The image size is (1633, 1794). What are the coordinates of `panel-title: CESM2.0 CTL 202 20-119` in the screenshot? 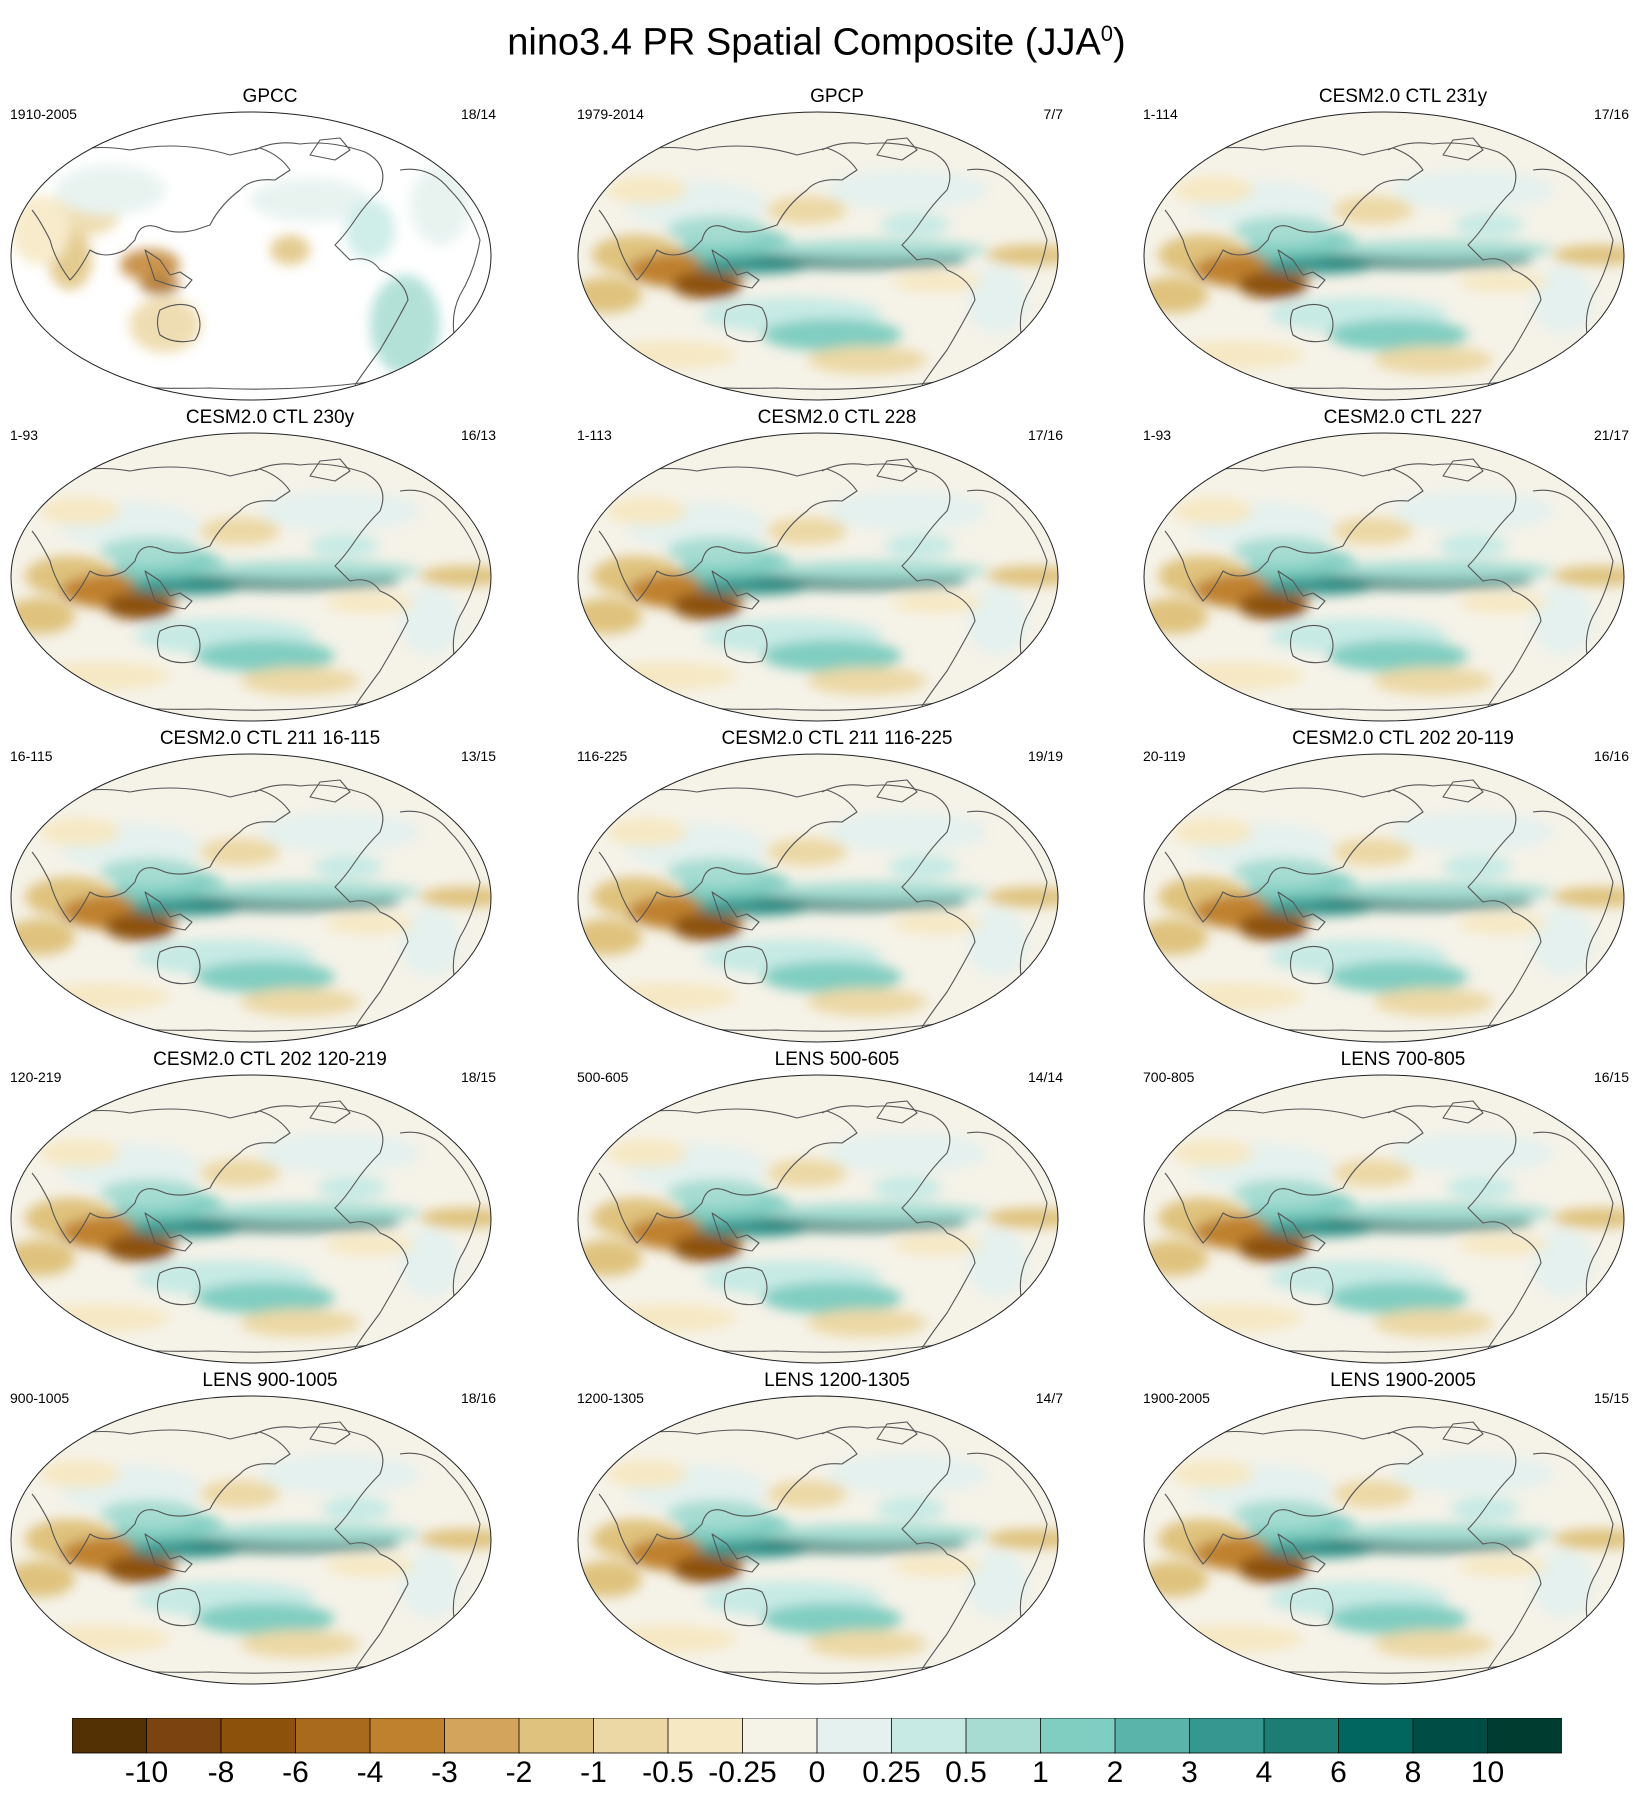 It's located at (1403, 738).